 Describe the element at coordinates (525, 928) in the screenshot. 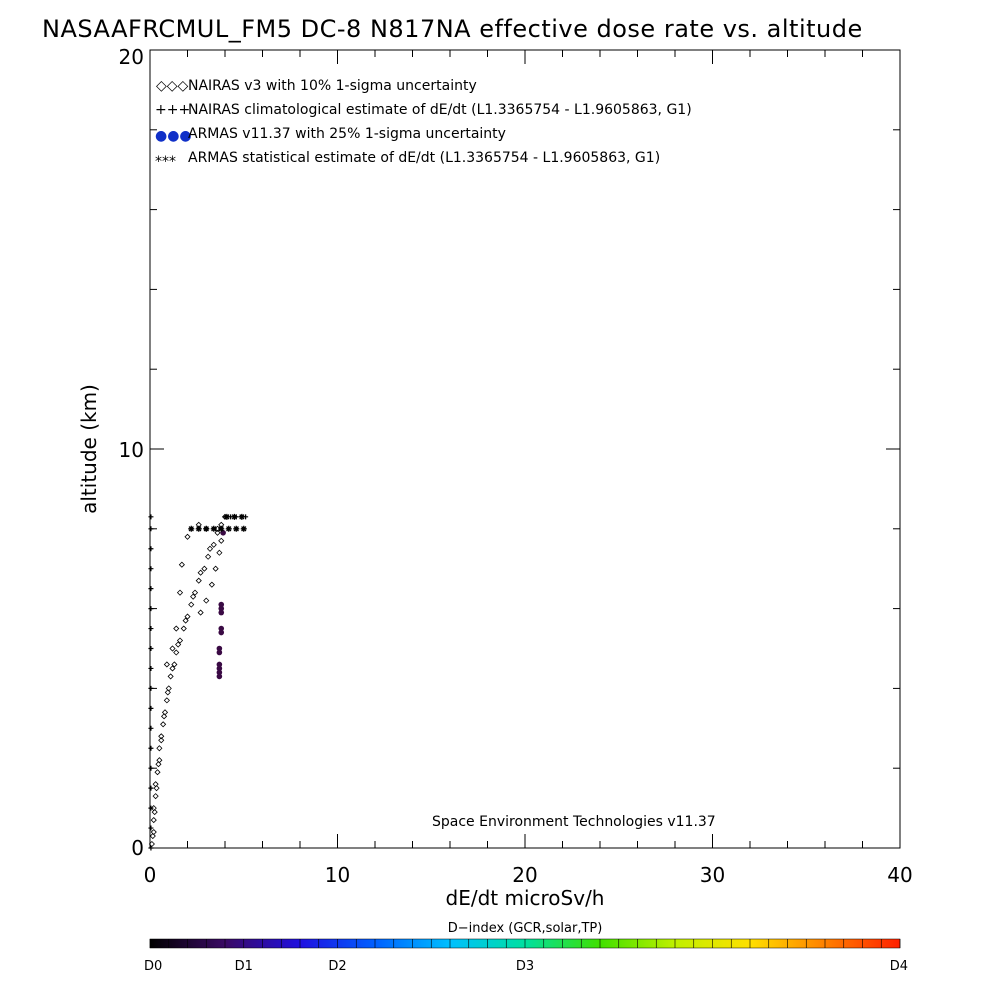

I see `colorbar-title: D−index (GCR,solar,TP)` at that location.